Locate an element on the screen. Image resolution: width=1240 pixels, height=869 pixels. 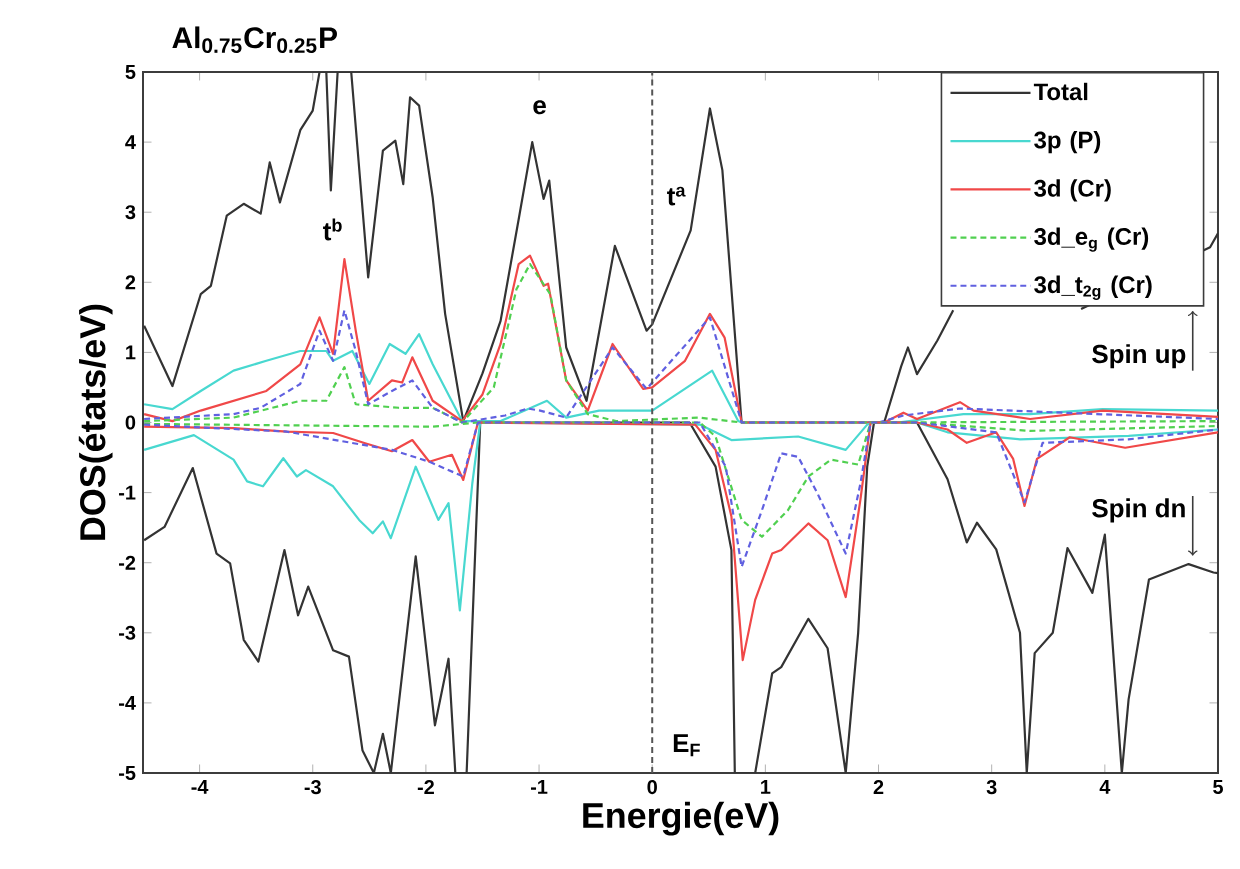
annotation: E$_{F}$ is located at coordinates (686, 745).